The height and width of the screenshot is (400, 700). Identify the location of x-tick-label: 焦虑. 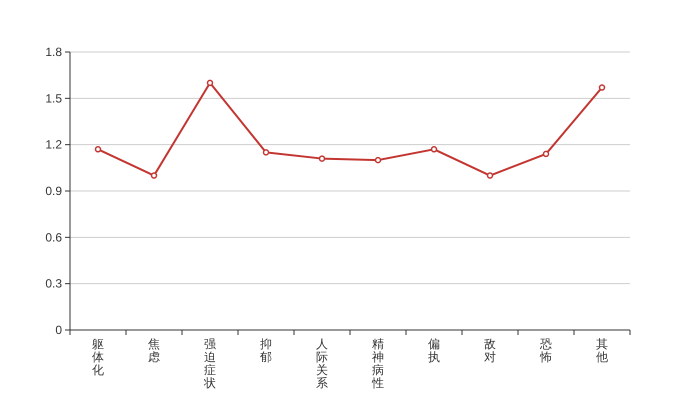
(154, 350).